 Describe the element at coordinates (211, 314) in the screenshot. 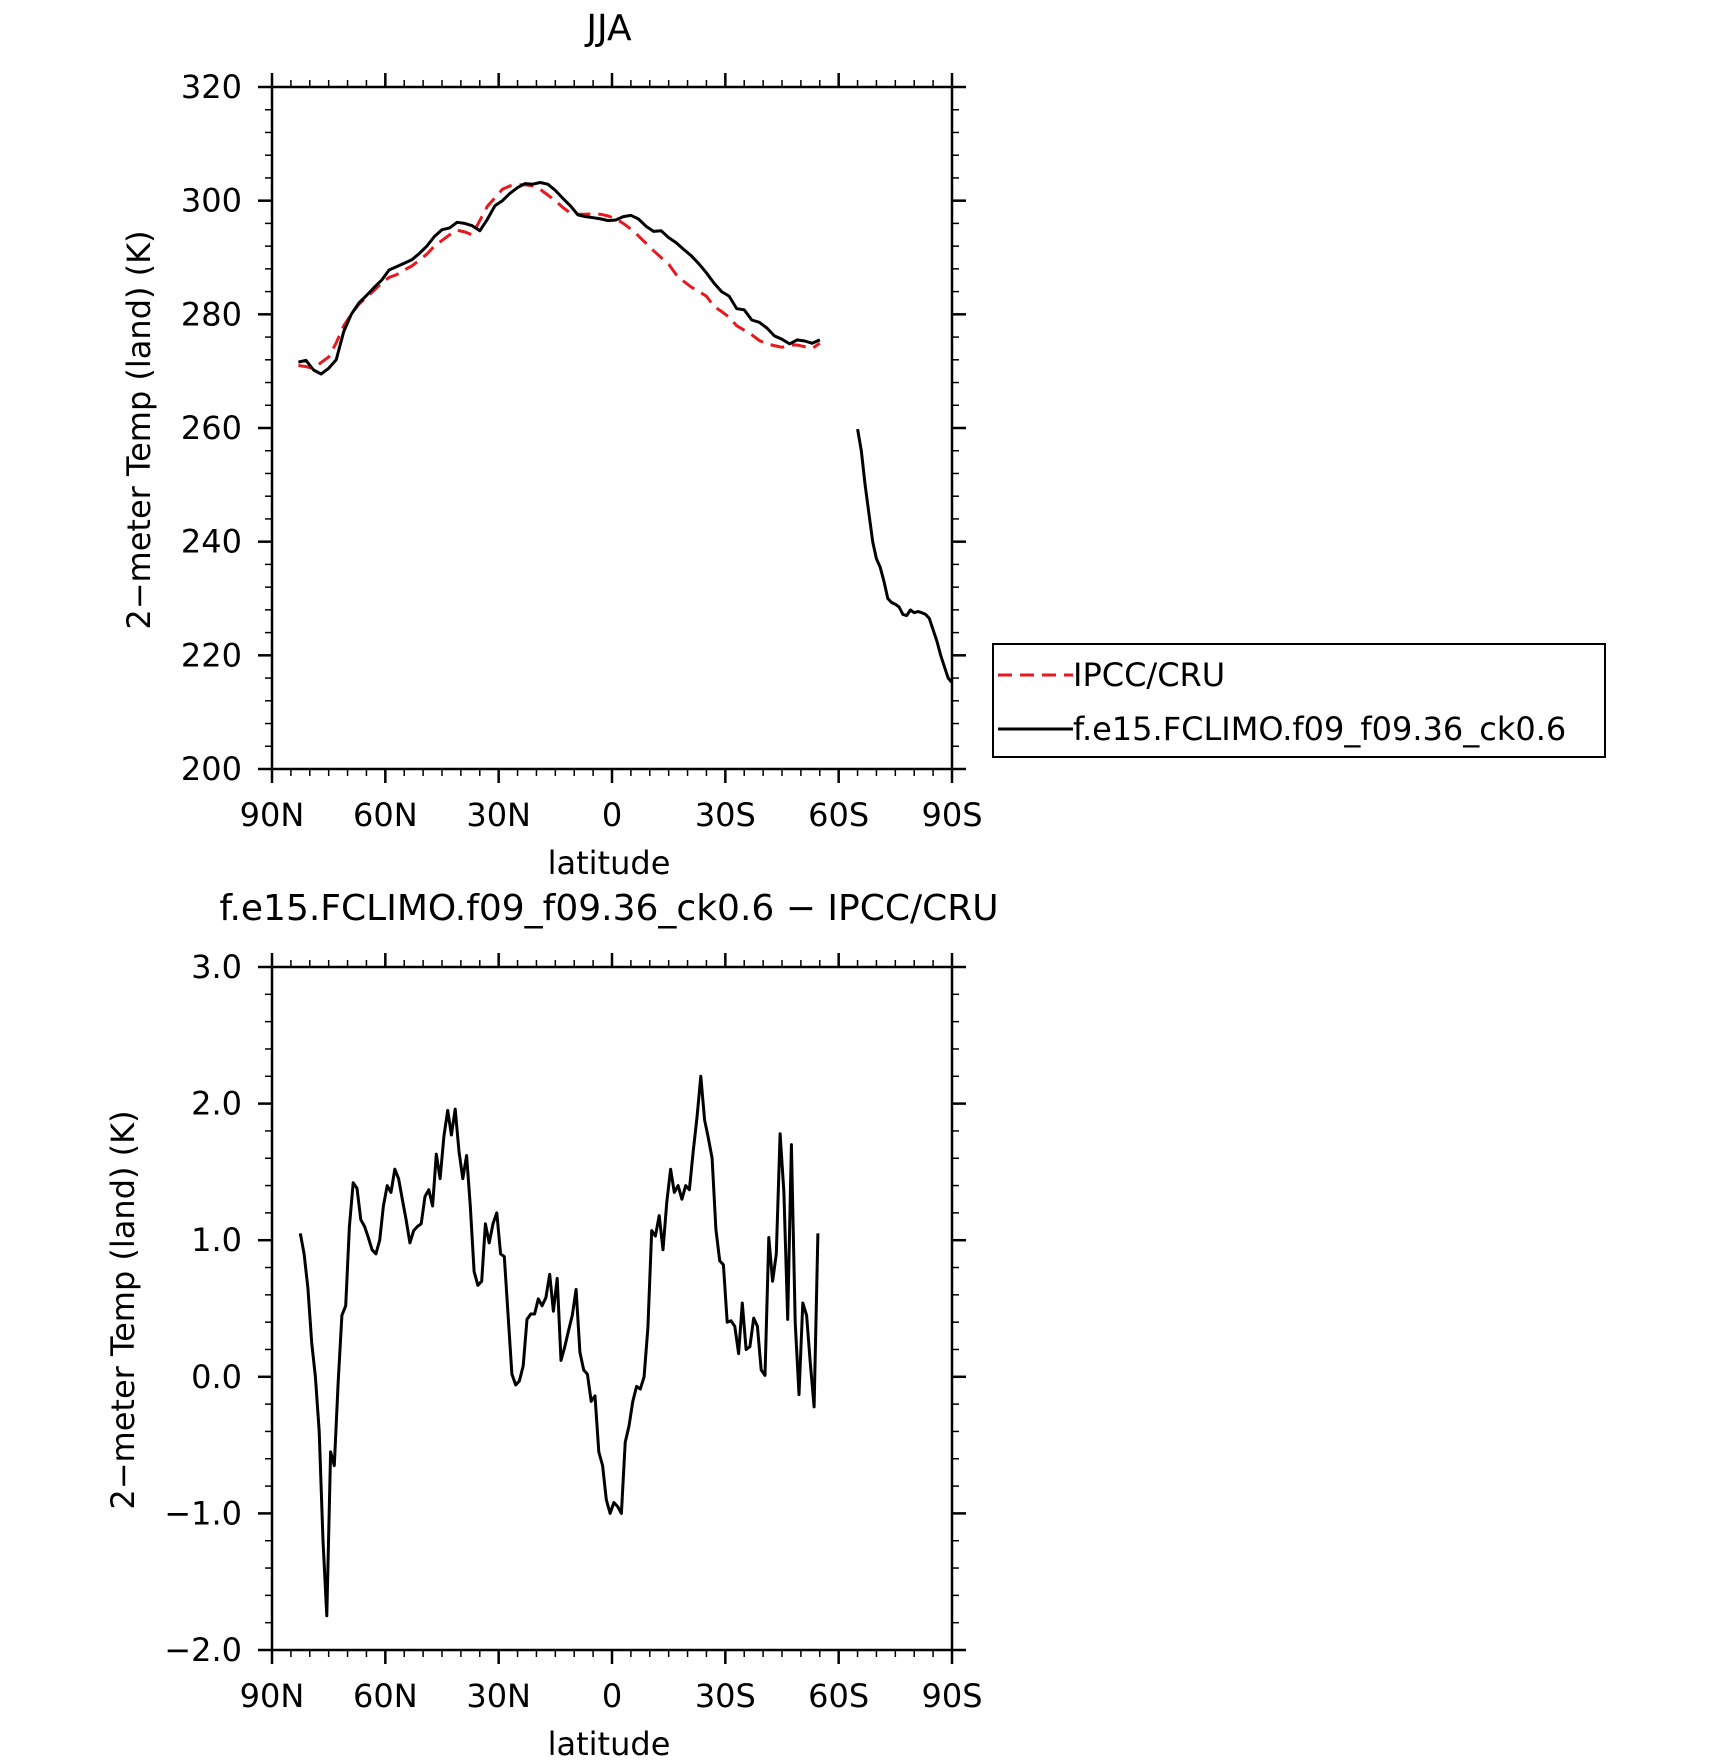

I see `top-y-tick-label: 280` at that location.